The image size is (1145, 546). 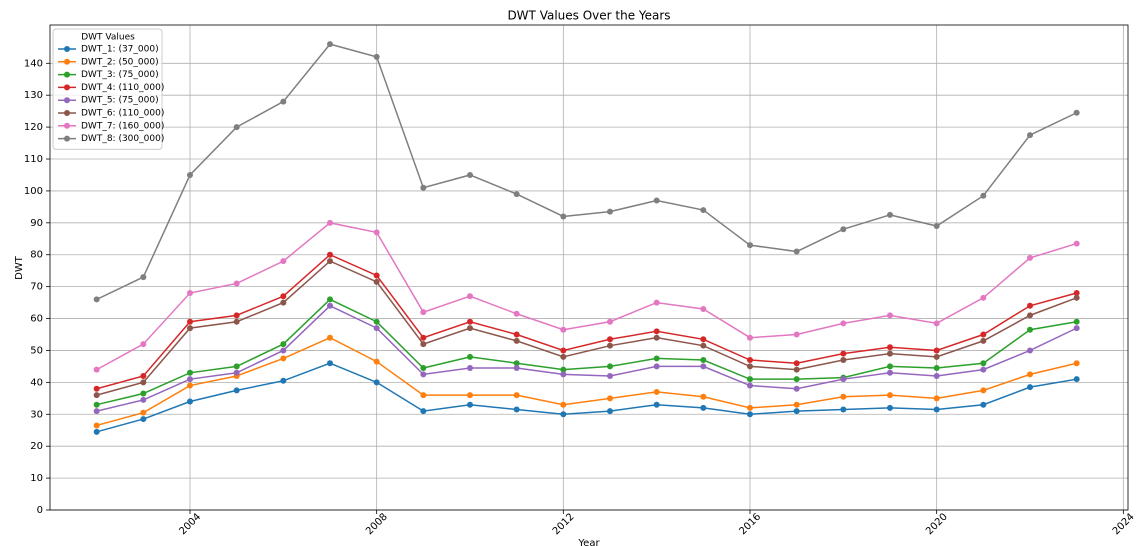 What do you see at coordinates (108, 38) in the screenshot?
I see `legend-title: DWT Values` at bounding box center [108, 38].